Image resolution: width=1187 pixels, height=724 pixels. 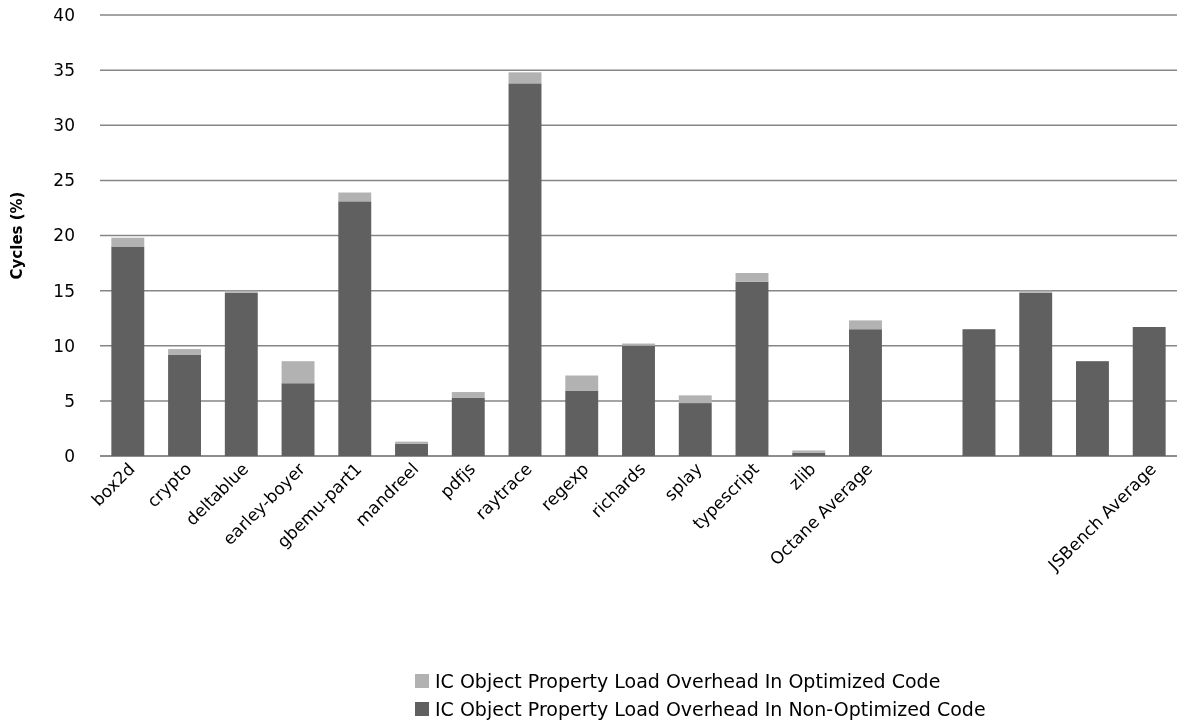 I want to click on y-tick-label: 25, so click(x=64, y=180).